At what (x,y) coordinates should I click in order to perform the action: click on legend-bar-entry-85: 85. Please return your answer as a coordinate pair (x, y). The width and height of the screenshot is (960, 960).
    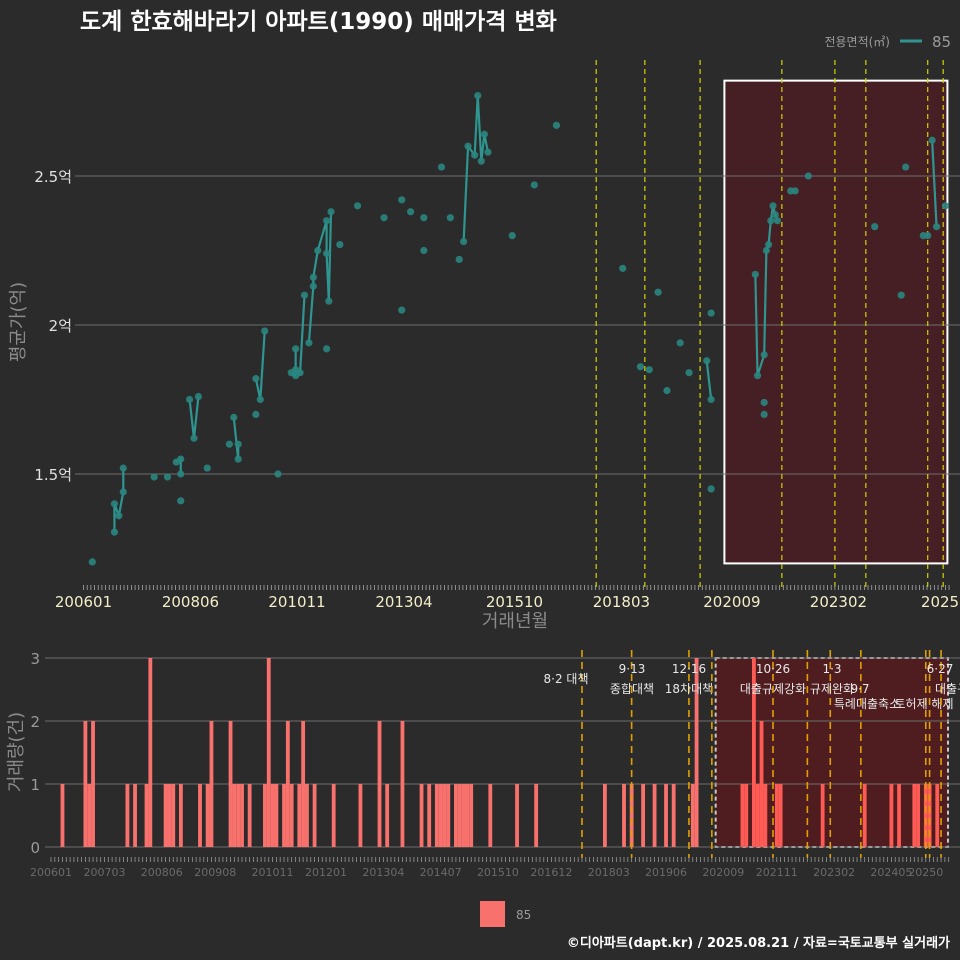
    Looking at the image, I should click on (523, 915).